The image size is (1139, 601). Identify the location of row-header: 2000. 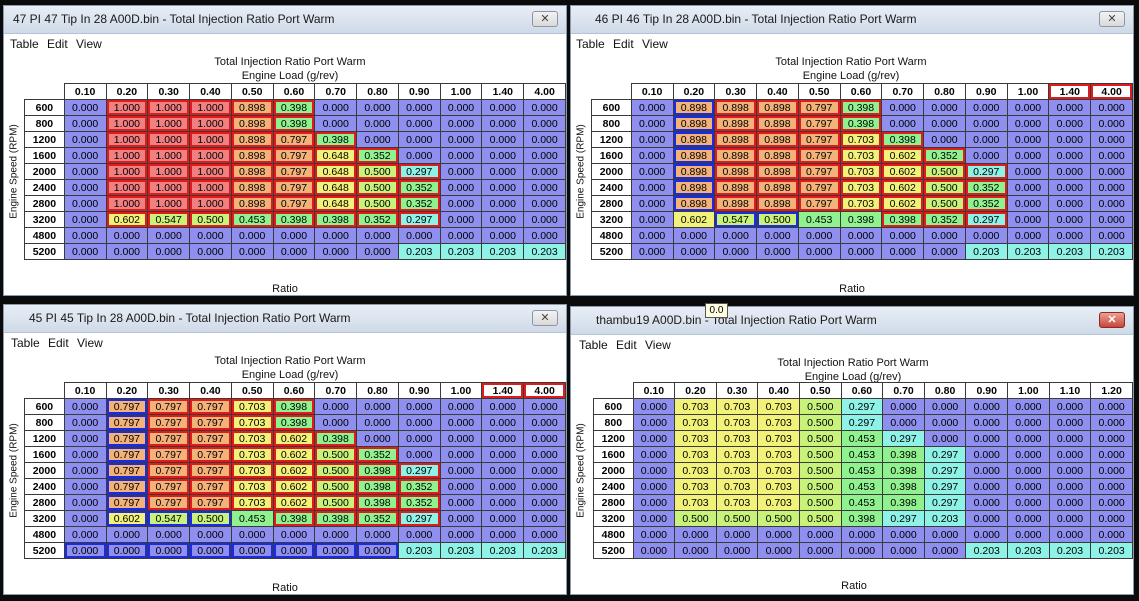
(44, 171).